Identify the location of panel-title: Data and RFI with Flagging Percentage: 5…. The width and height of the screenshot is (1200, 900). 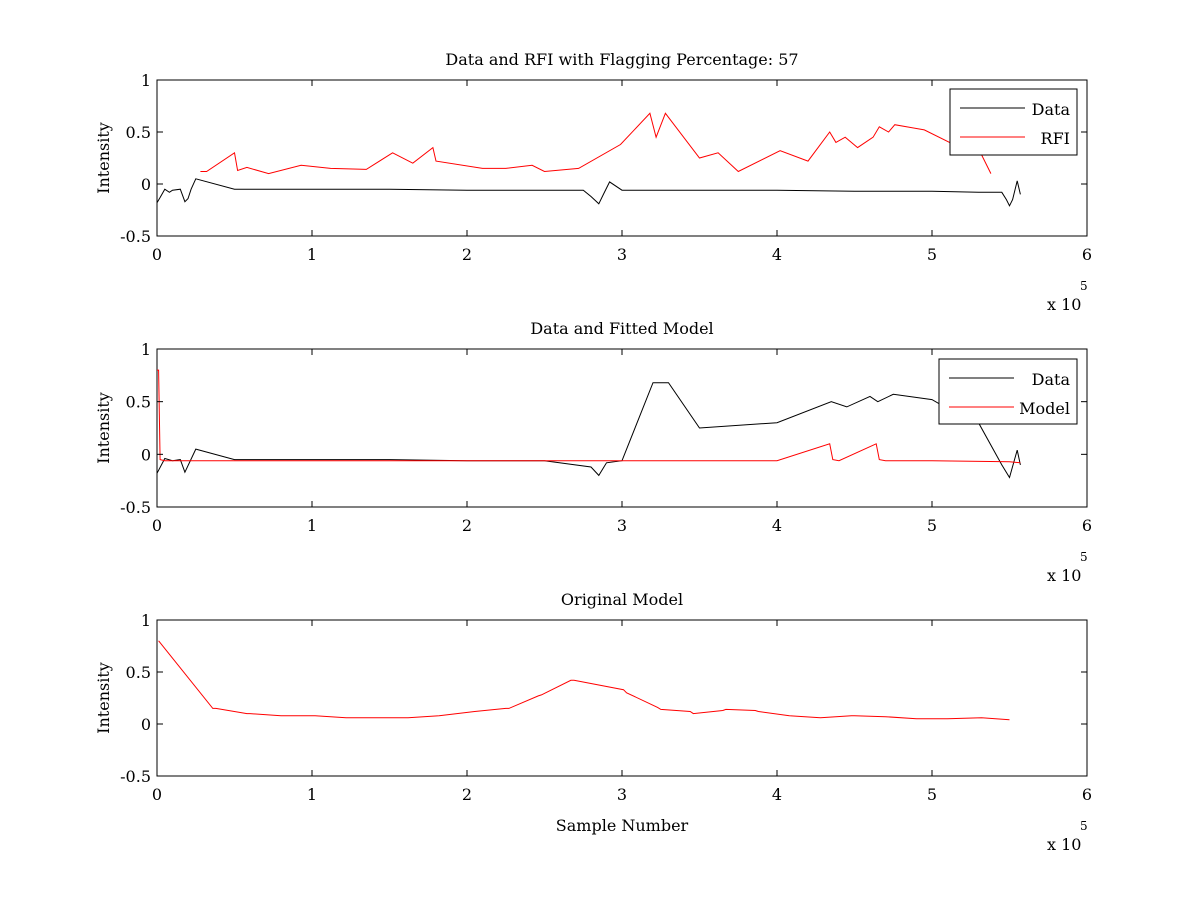
(621, 59).